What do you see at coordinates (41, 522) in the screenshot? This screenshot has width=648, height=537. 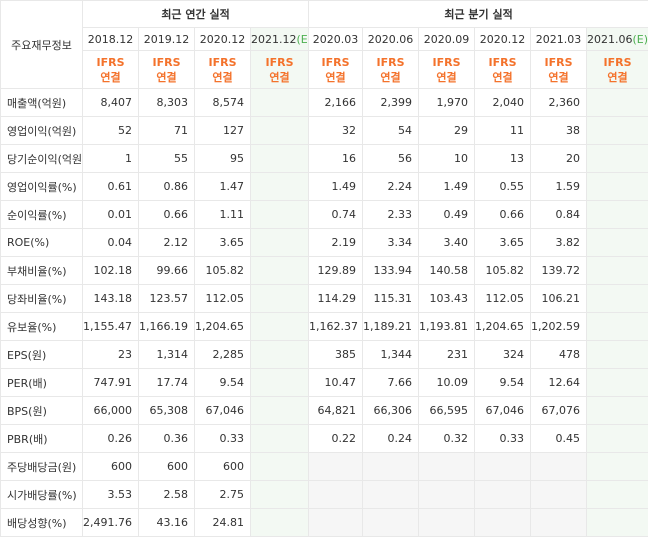 I see `row-label: 배당성향(%)` at bounding box center [41, 522].